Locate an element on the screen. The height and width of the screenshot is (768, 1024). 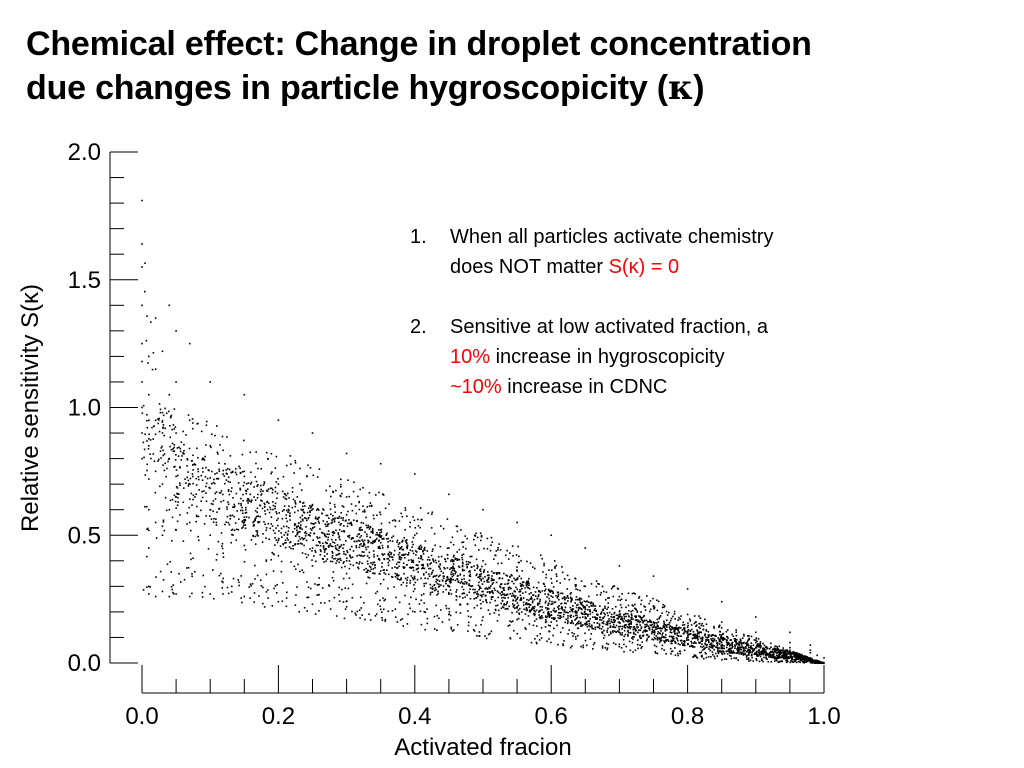
note-1-line-2: does NOT matter S(κ) = 0 is located at coordinates (665, 267).